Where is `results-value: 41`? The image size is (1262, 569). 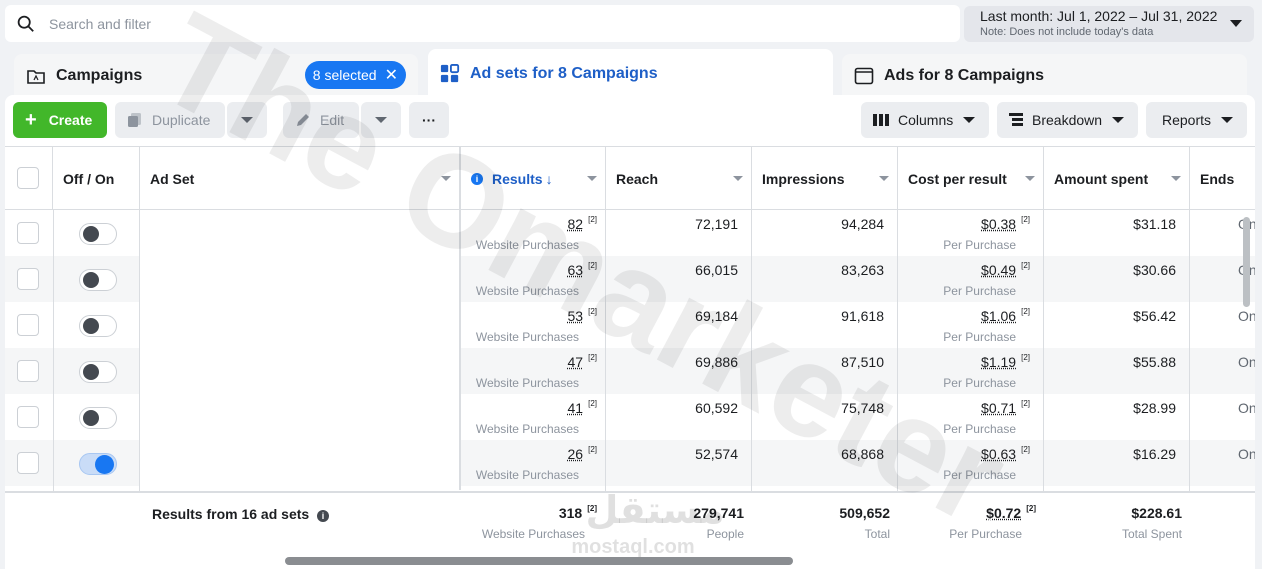 results-value: 41 is located at coordinates (575, 408).